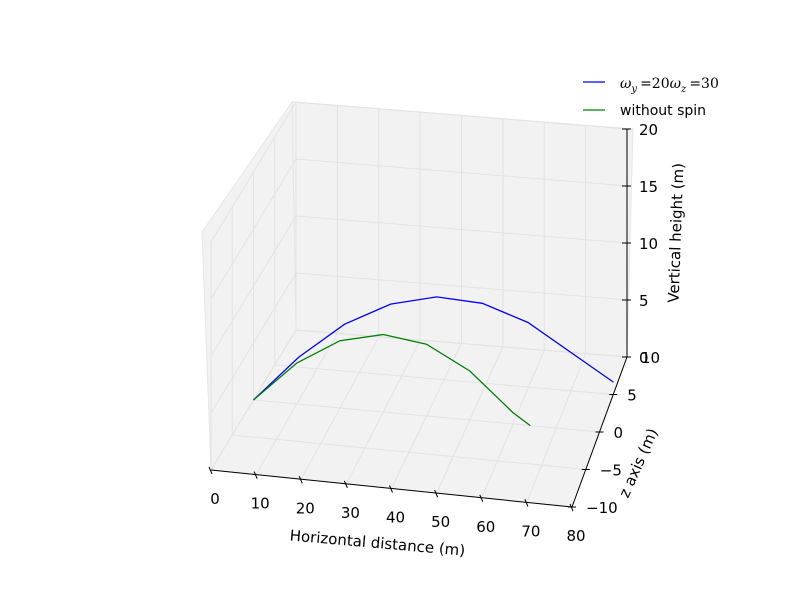 The image size is (812, 612). I want to click on z-tick-label: 0, so click(644, 358).